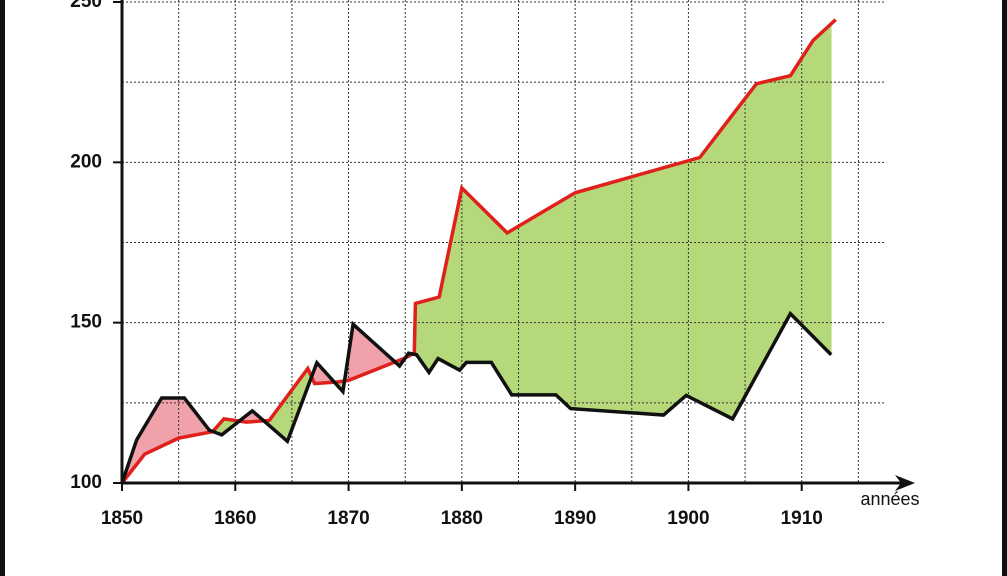  I want to click on x-axis-label: années, so click(889, 499).